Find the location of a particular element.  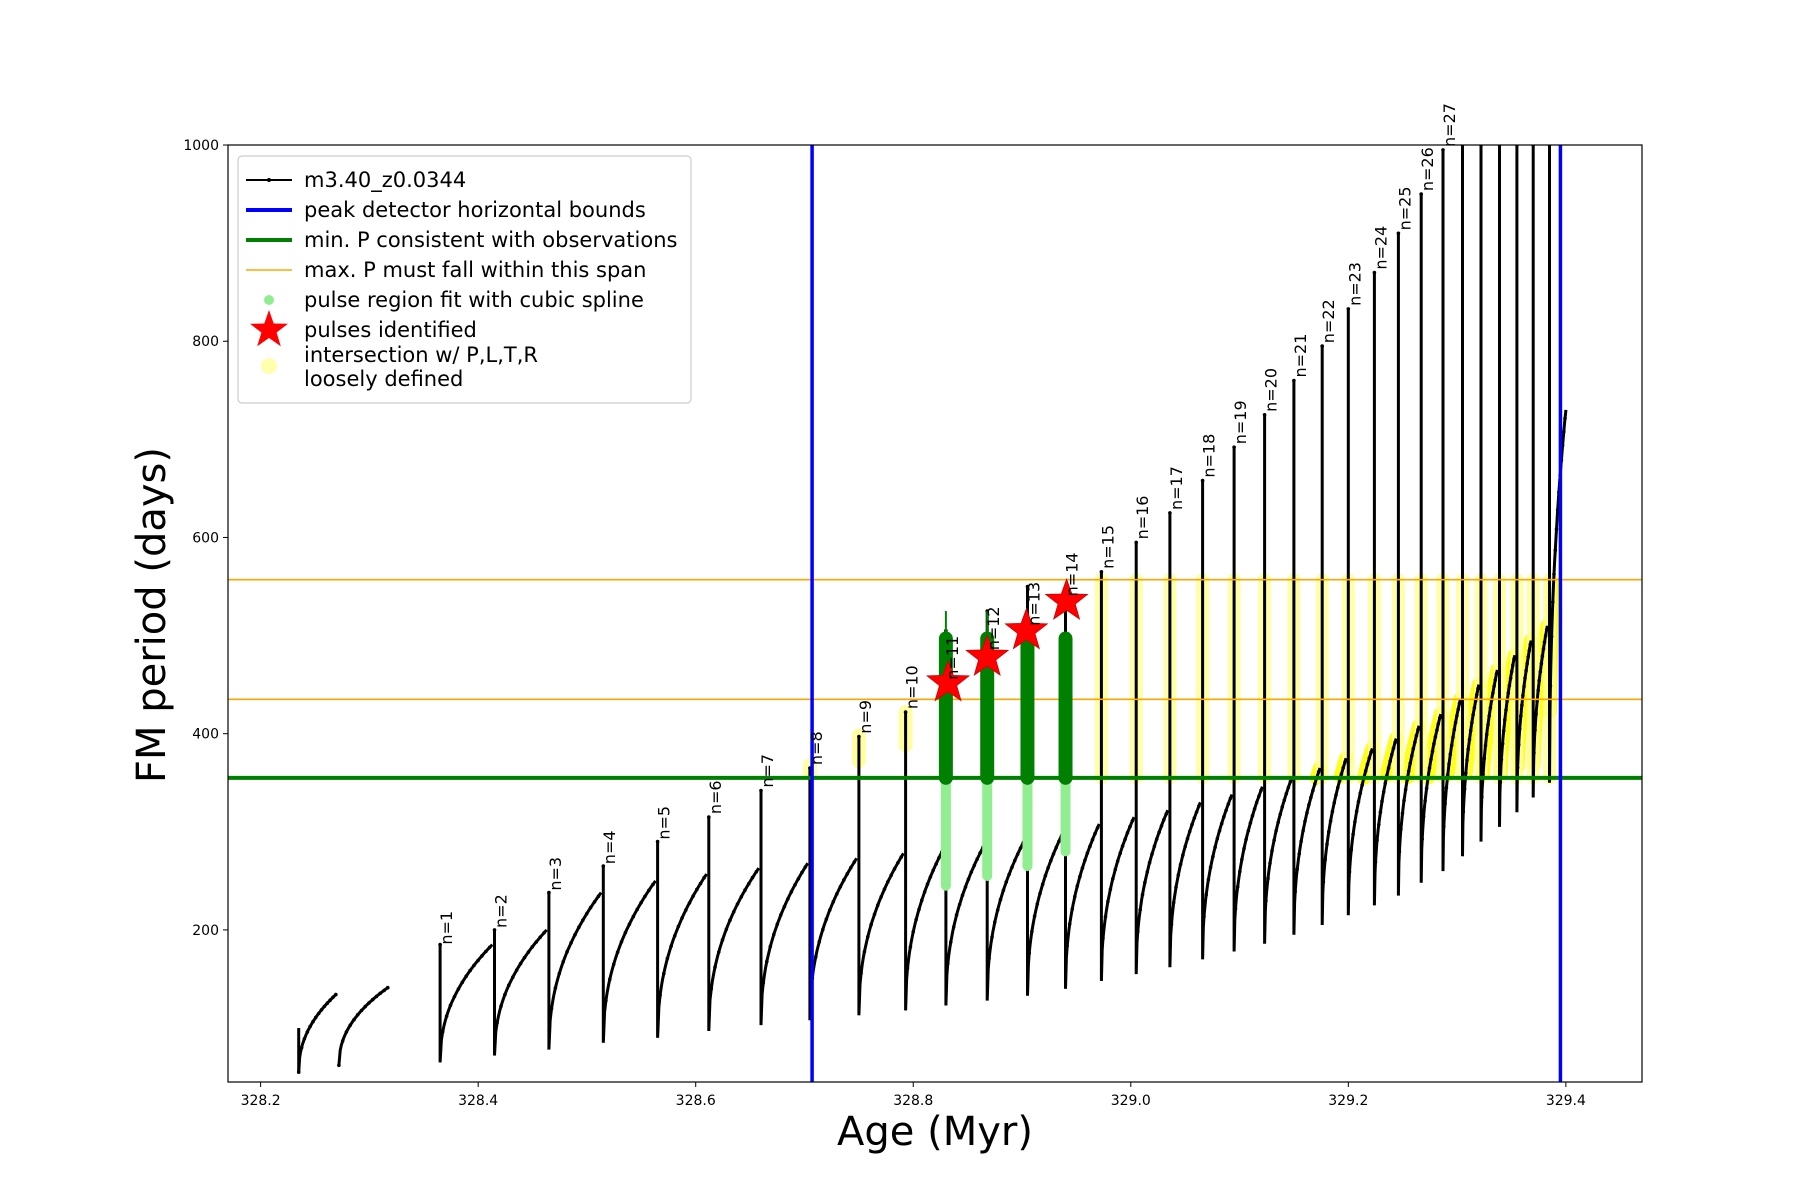

y-tick-label: 600 is located at coordinates (205, 538).